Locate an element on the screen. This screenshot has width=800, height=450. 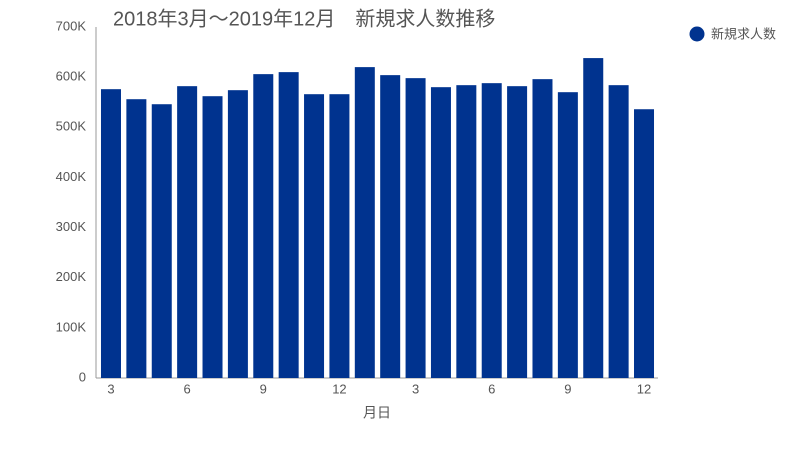
y-tick-label: 0 is located at coordinates (82, 376).